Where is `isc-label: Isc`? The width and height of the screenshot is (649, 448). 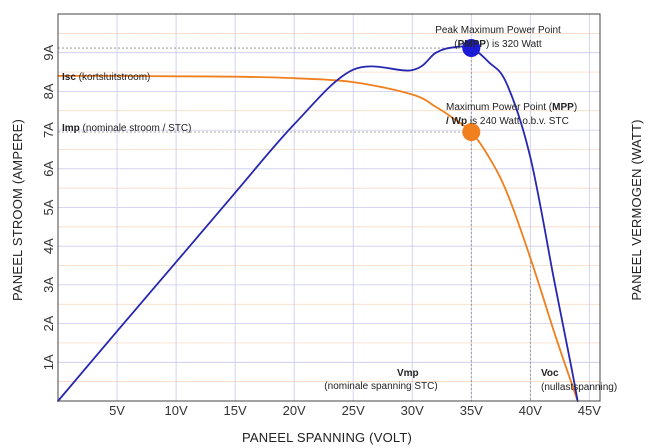 isc-label: Isc is located at coordinates (69, 77).